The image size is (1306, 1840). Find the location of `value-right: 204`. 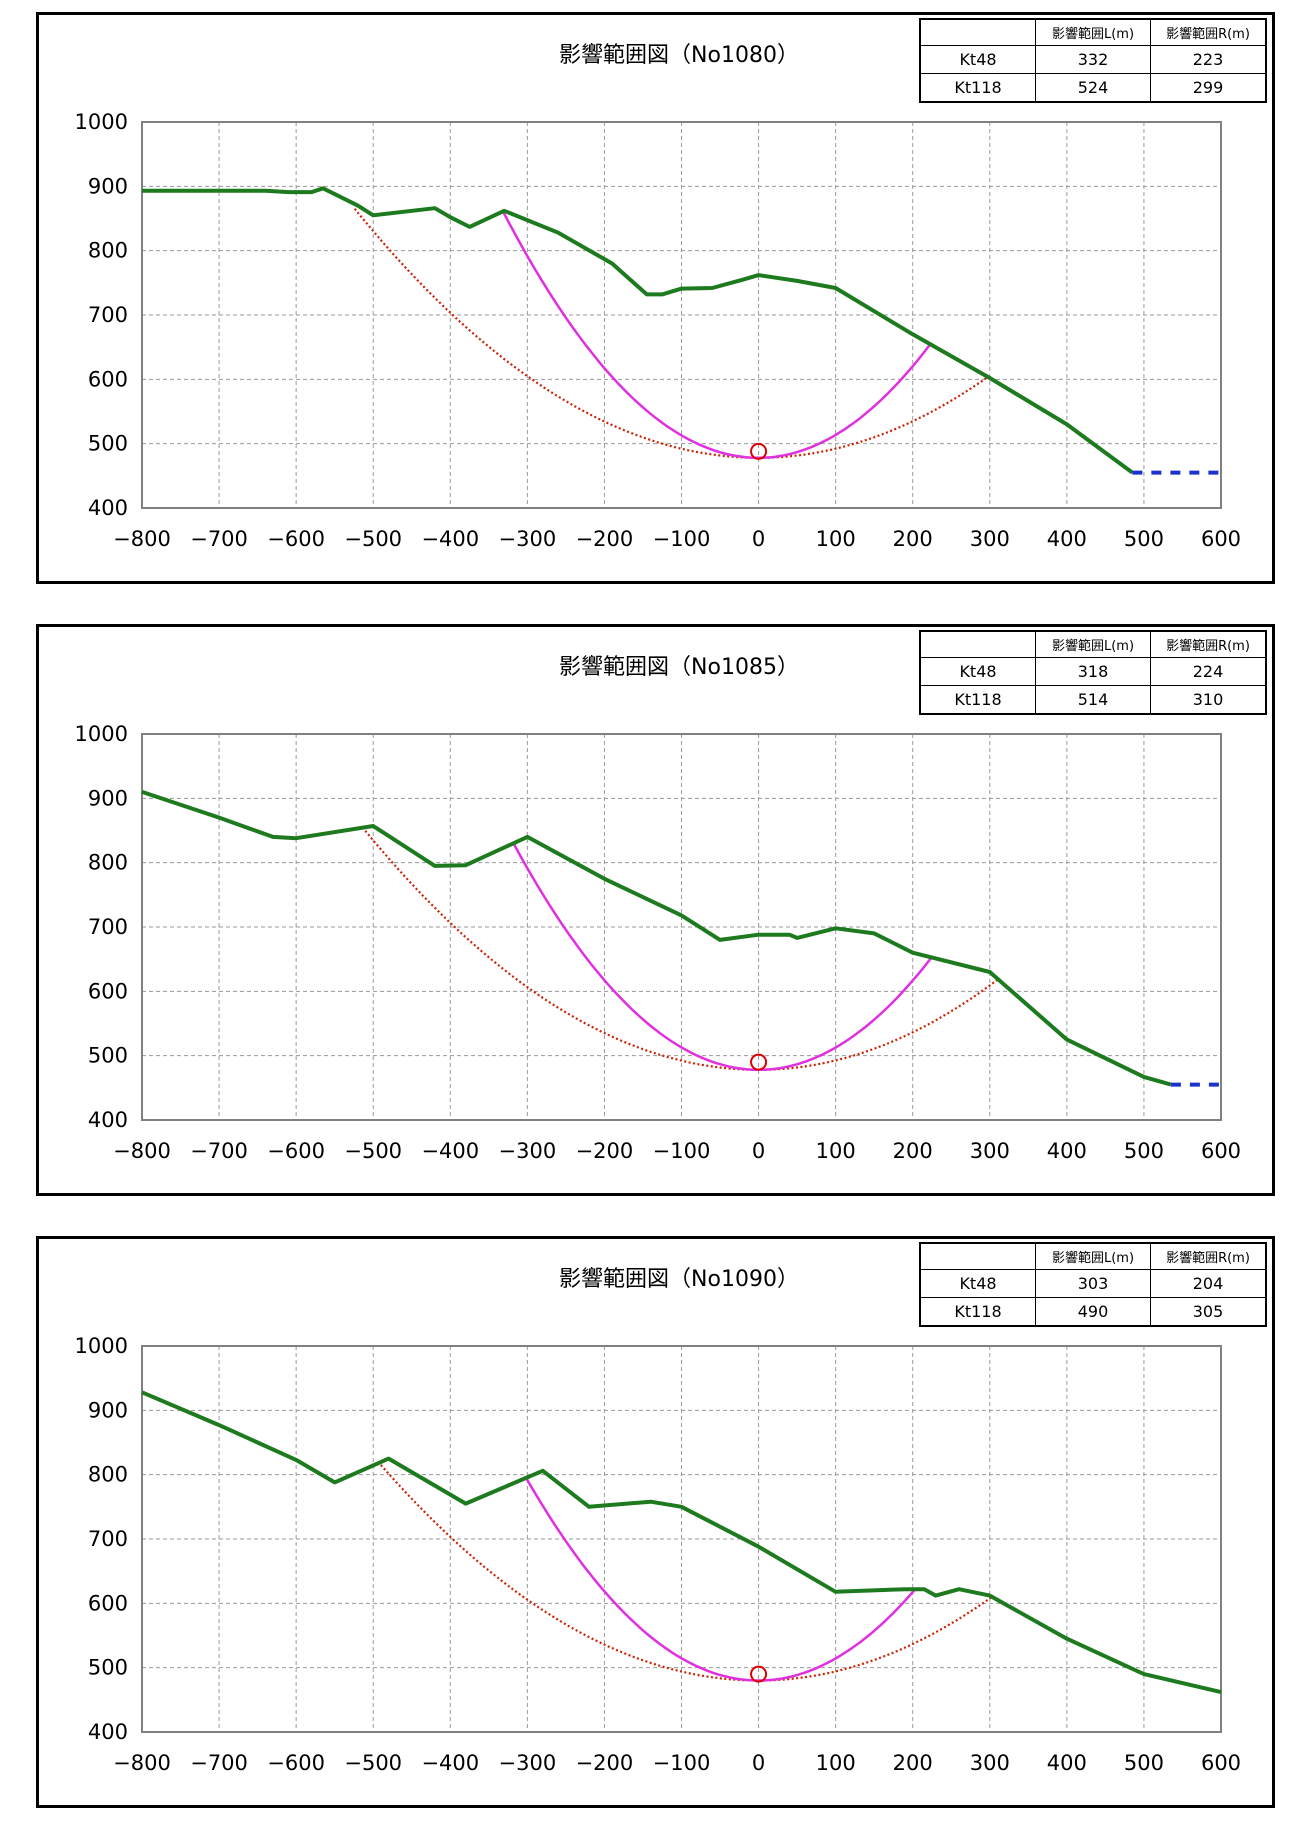

value-right: 204 is located at coordinates (1208, 1283).